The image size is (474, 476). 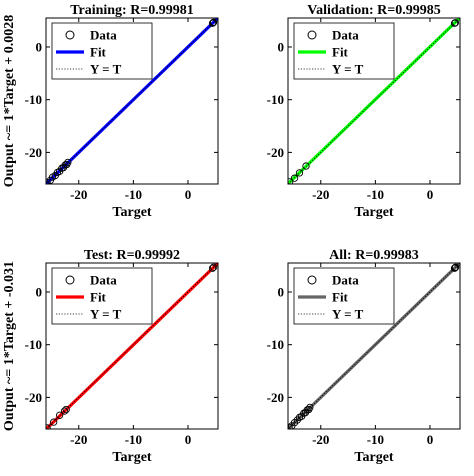 What do you see at coordinates (373, 10) in the screenshot?
I see `chart-title: Validation: R=0.99985` at bounding box center [373, 10].